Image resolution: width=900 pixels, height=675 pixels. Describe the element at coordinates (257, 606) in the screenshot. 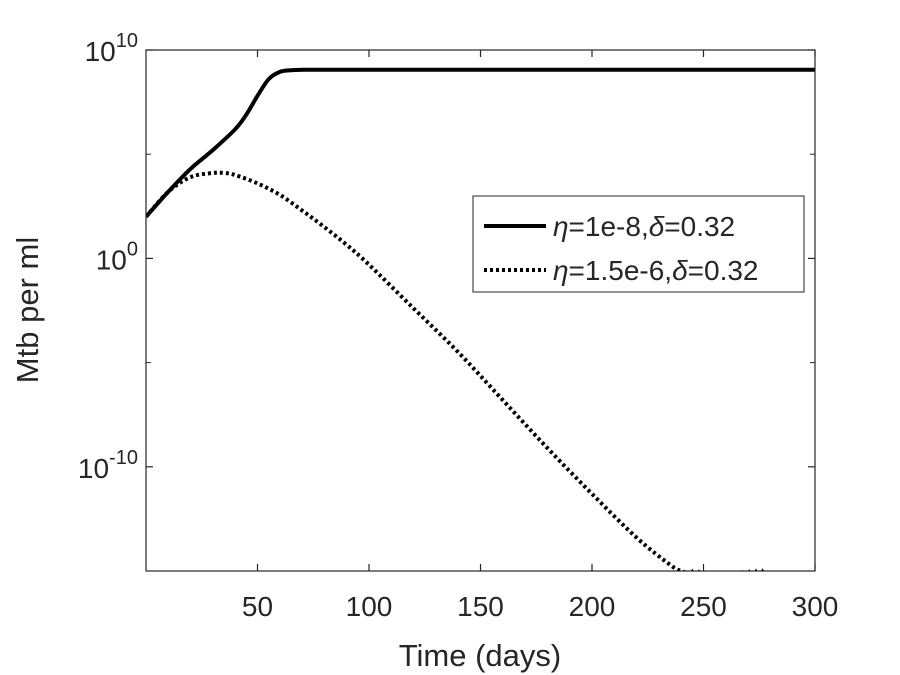

I see `x-tick-label: 50` at that location.